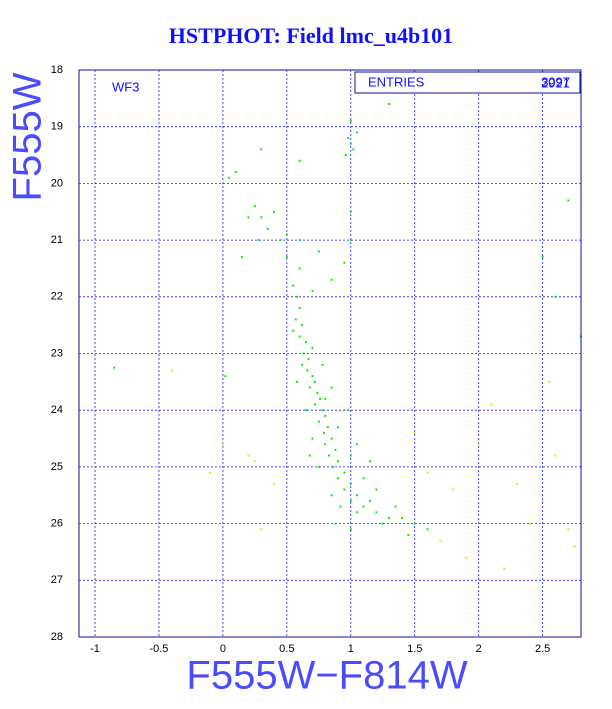 This screenshot has height=709, width=612. What do you see at coordinates (351, 649) in the screenshot?
I see `x-tick-label: 1` at bounding box center [351, 649].